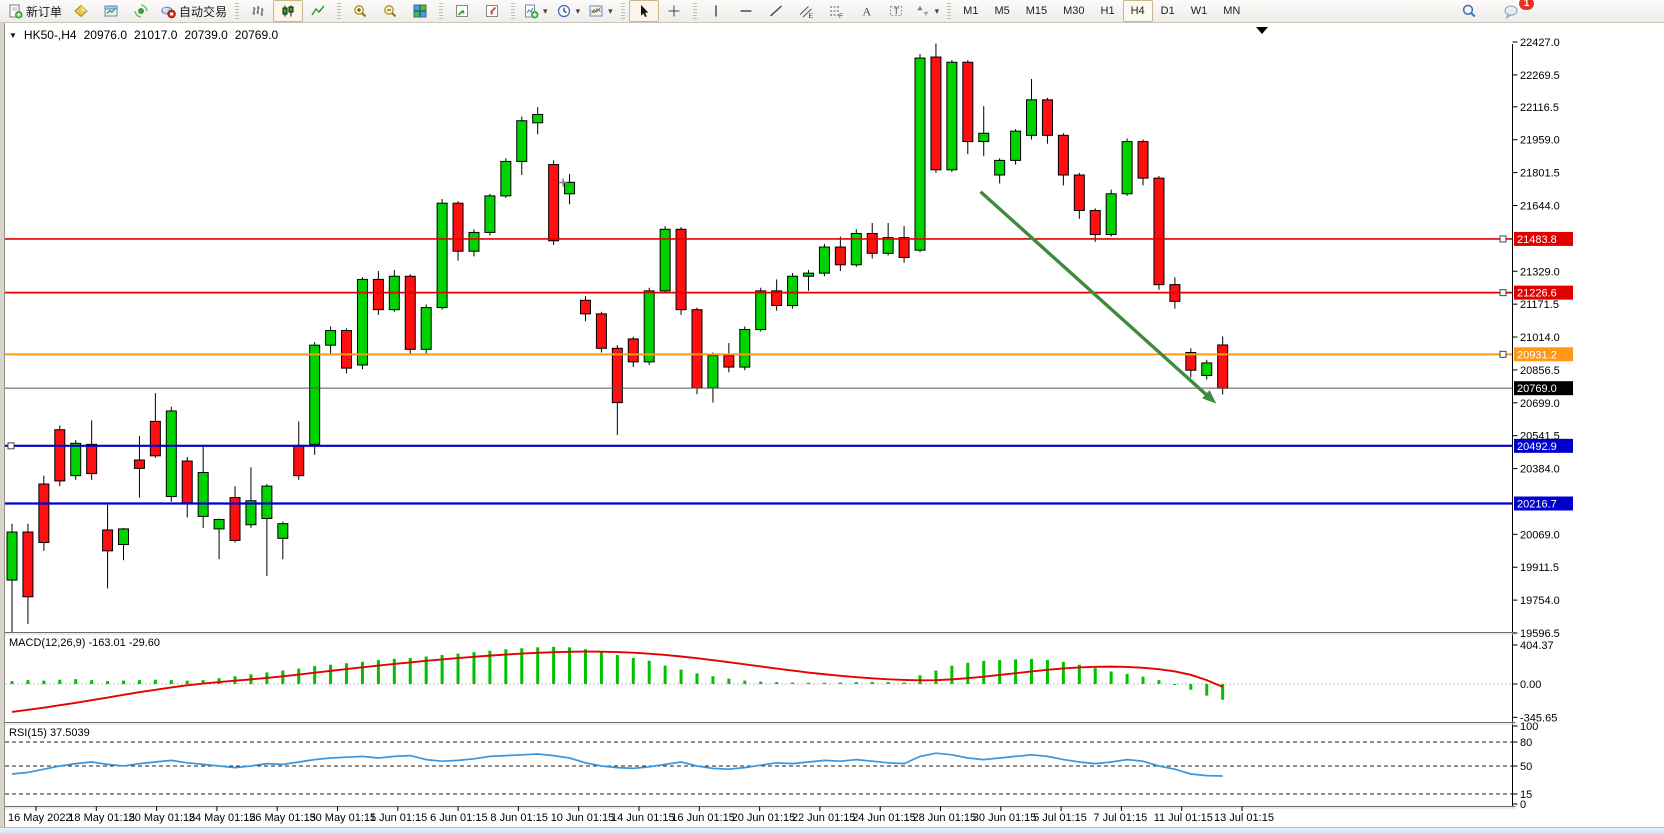  What do you see at coordinates (884, 818) in the screenshot?
I see `time-axis-label: 24 Jun 01:15` at bounding box center [884, 818].